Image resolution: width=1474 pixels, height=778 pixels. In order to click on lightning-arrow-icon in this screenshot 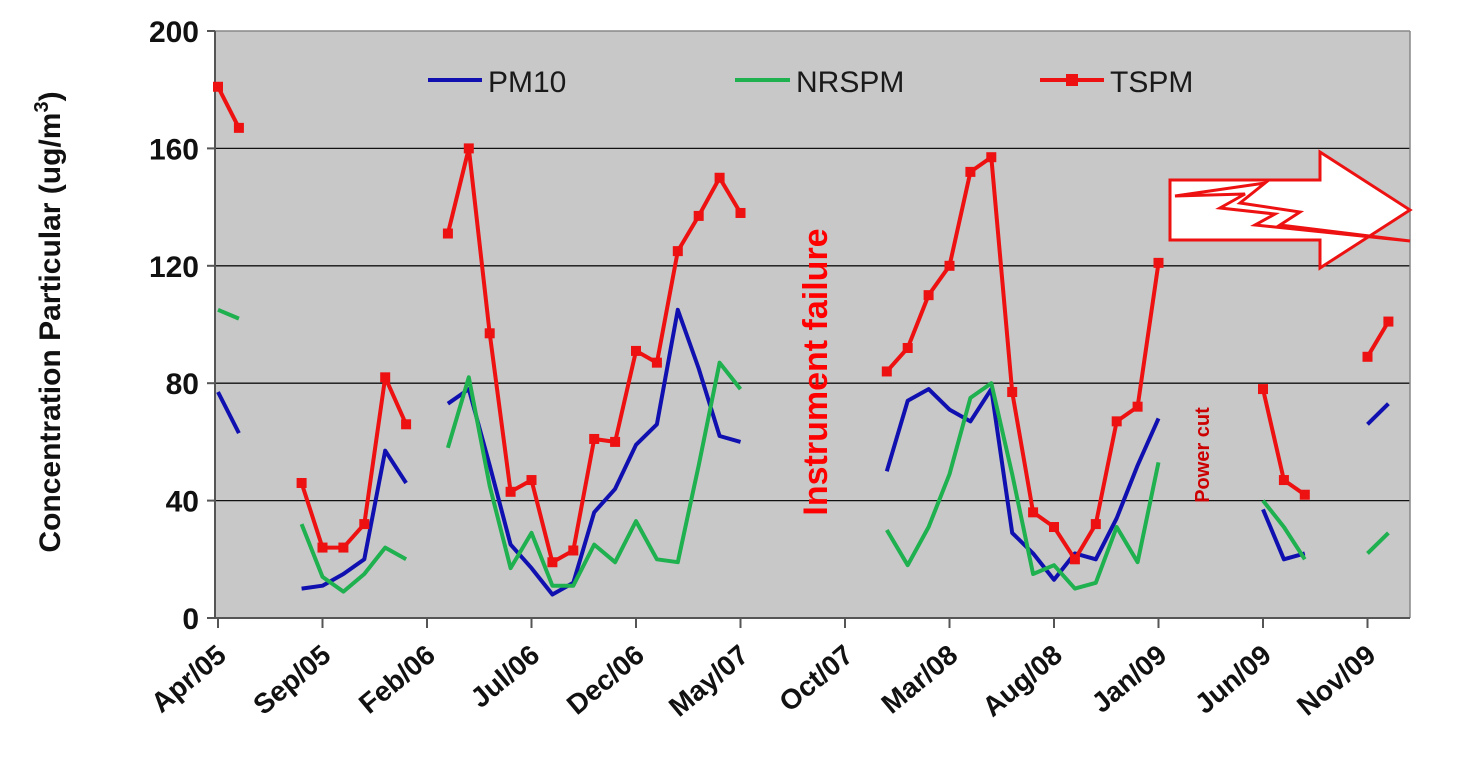, I will do `click(1290, 210)`.